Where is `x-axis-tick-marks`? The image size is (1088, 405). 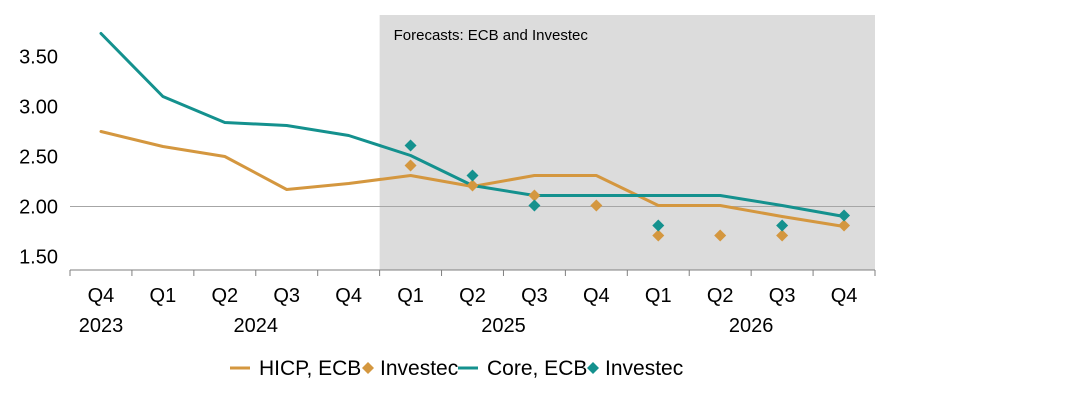
x-axis-tick-marks is located at coordinates (472, 273).